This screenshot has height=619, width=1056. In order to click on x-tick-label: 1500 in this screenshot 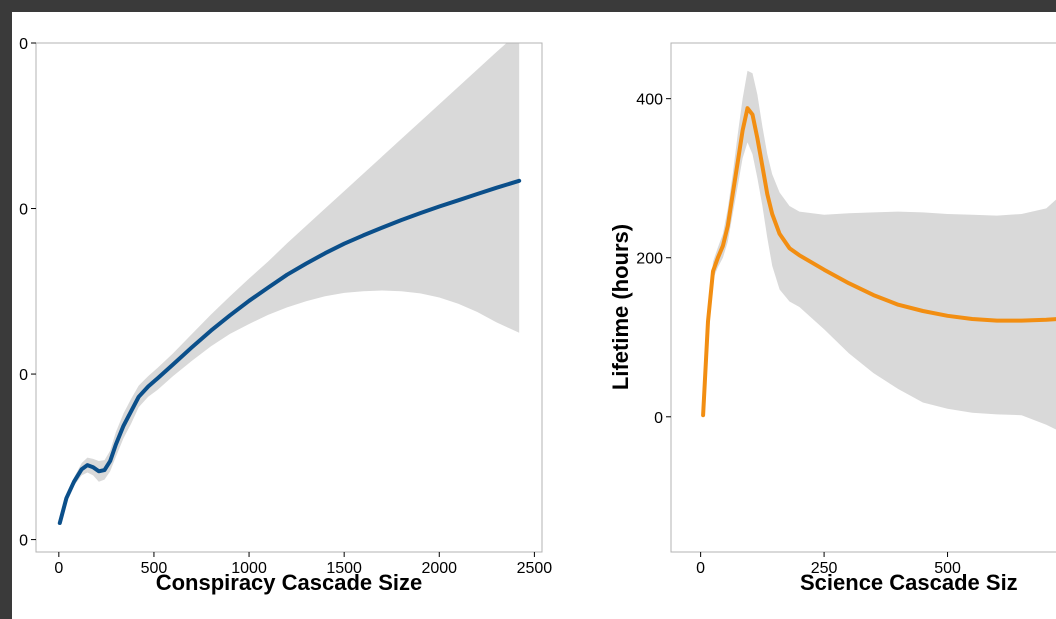, I will do `click(344, 568)`.